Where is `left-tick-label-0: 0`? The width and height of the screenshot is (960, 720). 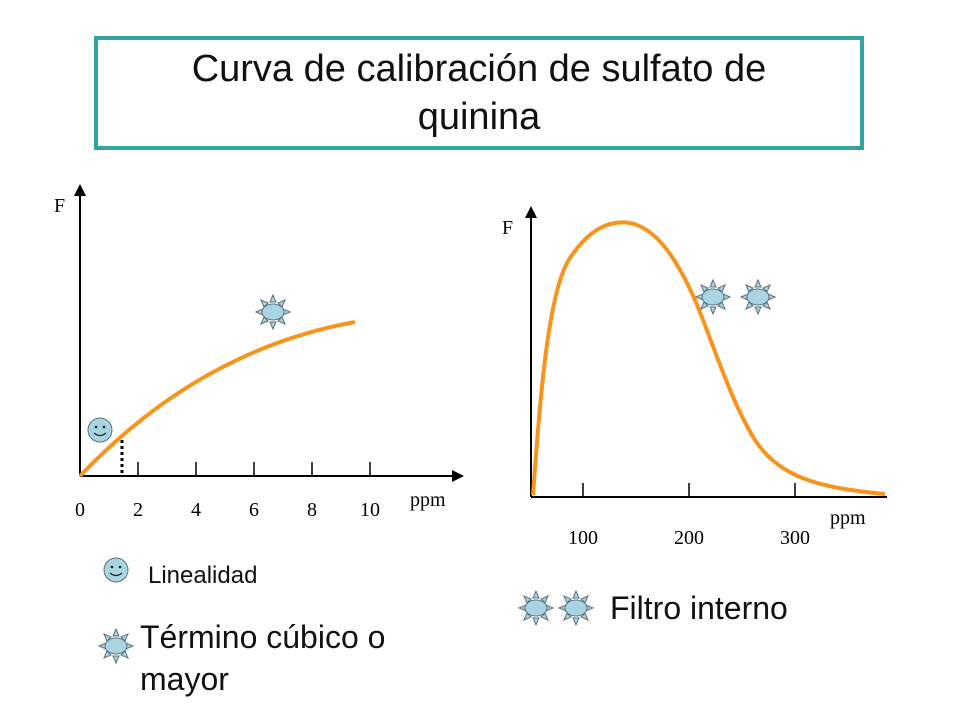 left-tick-label-0: 0 is located at coordinates (80, 510).